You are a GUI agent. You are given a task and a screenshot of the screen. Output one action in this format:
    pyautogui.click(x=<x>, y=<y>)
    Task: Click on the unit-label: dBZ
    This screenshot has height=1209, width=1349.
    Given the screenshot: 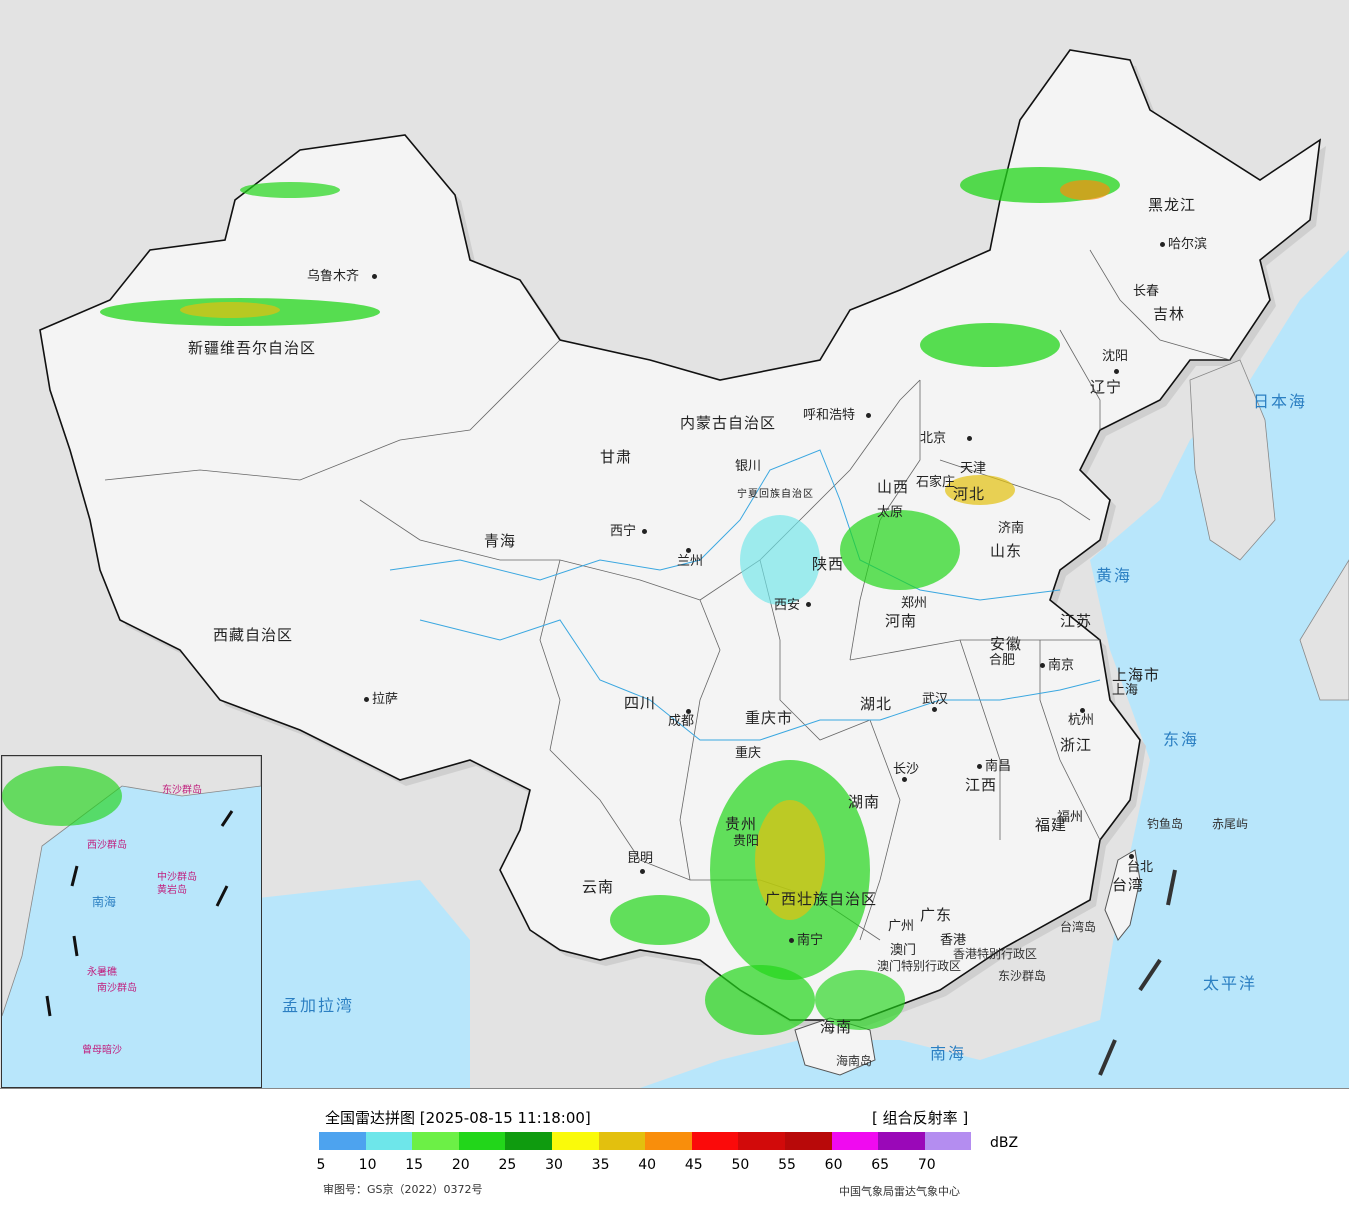 What is the action you would take?
    pyautogui.click(x=1004, y=1143)
    